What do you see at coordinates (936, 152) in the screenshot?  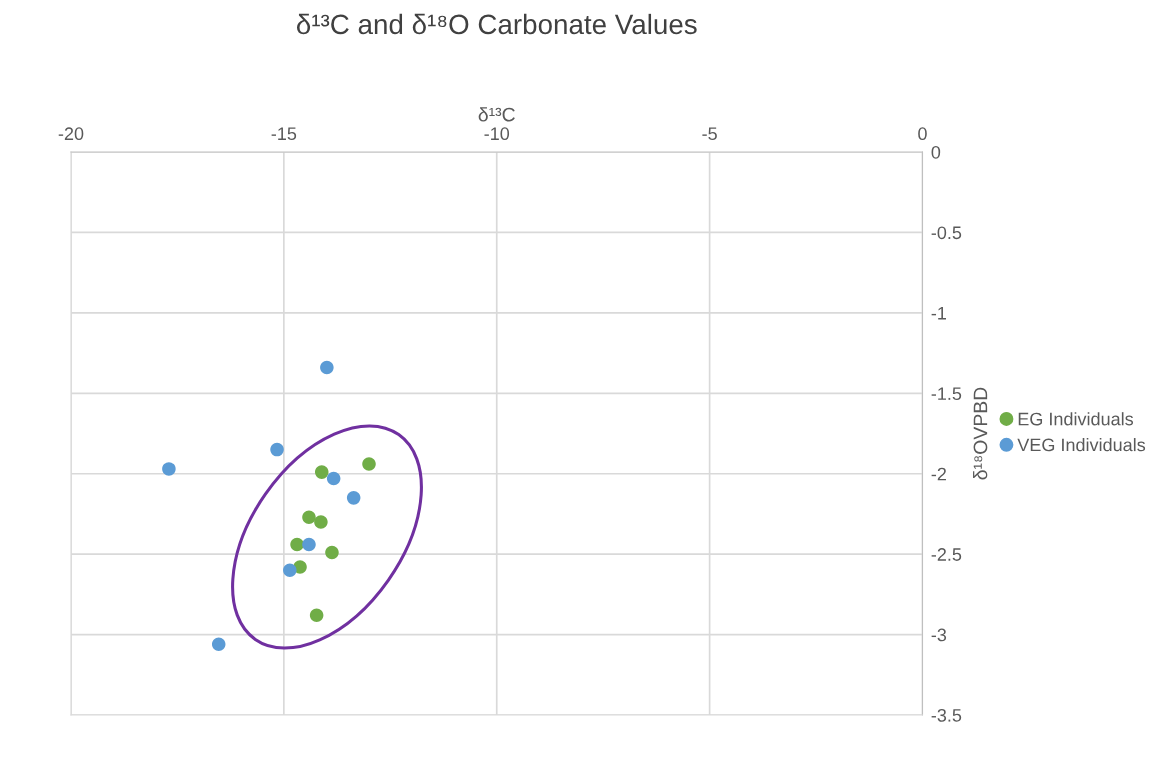 I see `y-tick-label: 0` at bounding box center [936, 152].